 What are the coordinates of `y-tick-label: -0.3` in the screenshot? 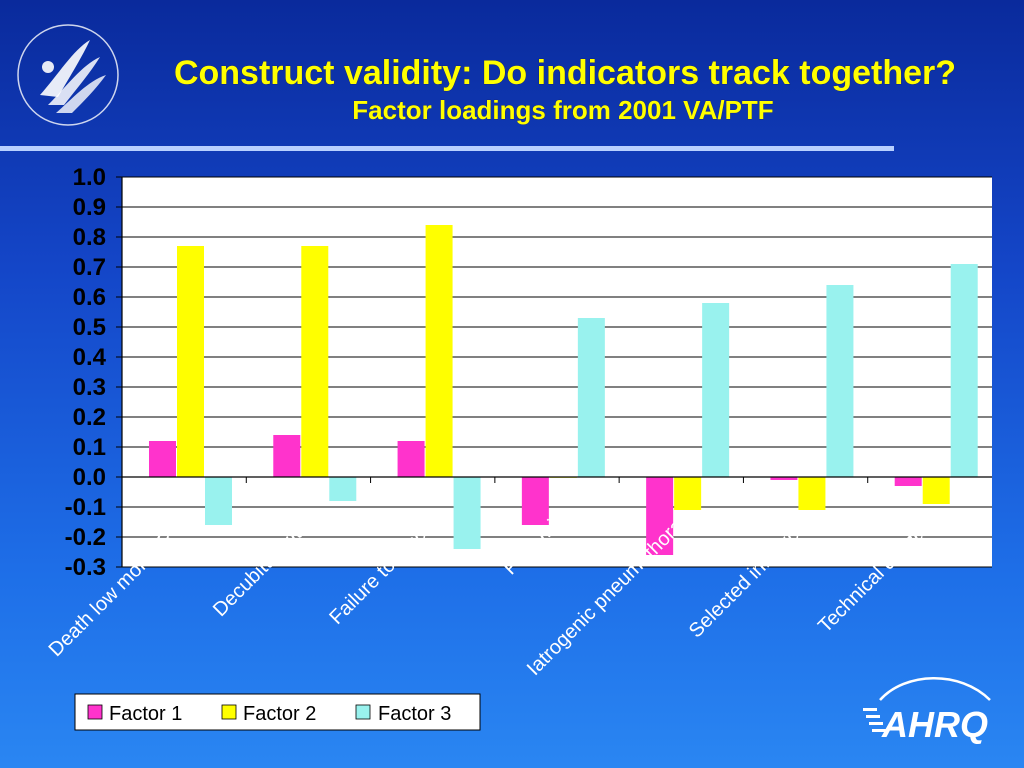 It's located at (85, 567).